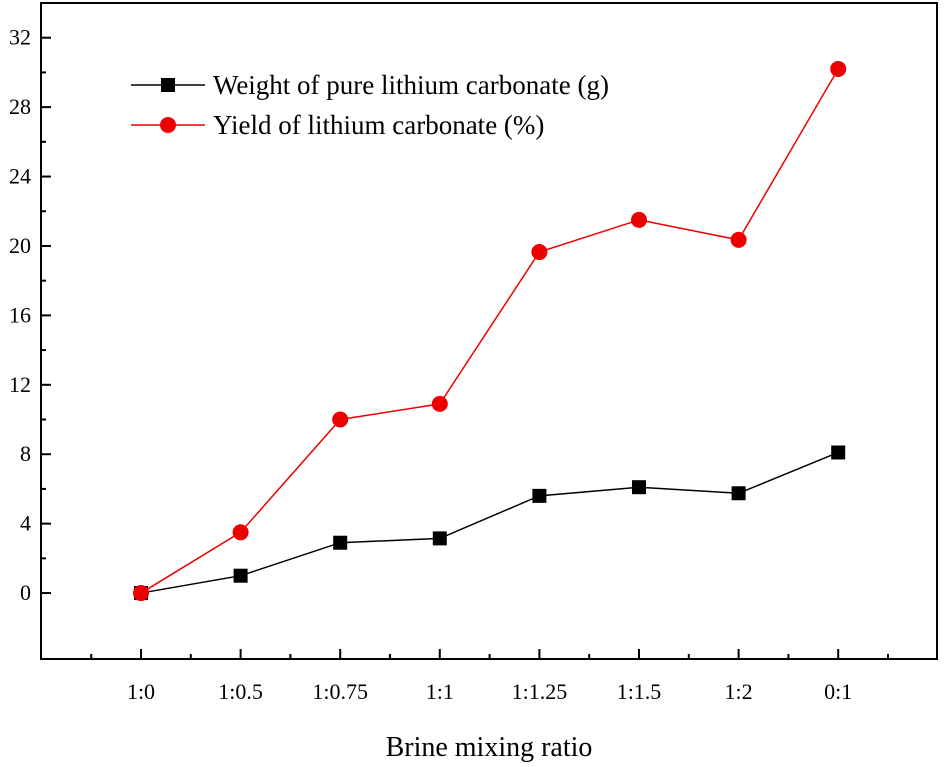  I want to click on x-axis-tick-labels: 1:0 1:0.5 1:0.75 1:1 1:1.25 1:1.5 1:2 0:1, so click(489, 691).